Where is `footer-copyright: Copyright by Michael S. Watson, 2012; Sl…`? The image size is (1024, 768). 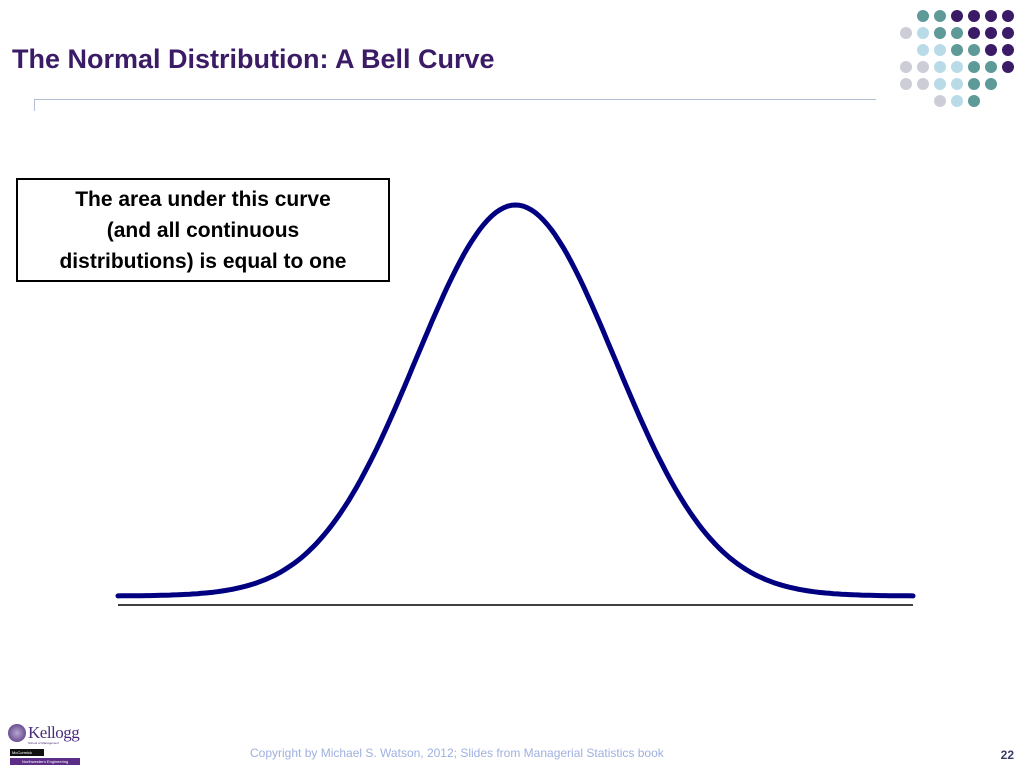 footer-copyright: Copyright by Michael S. Watson, 2012; Sl… is located at coordinates (457, 753).